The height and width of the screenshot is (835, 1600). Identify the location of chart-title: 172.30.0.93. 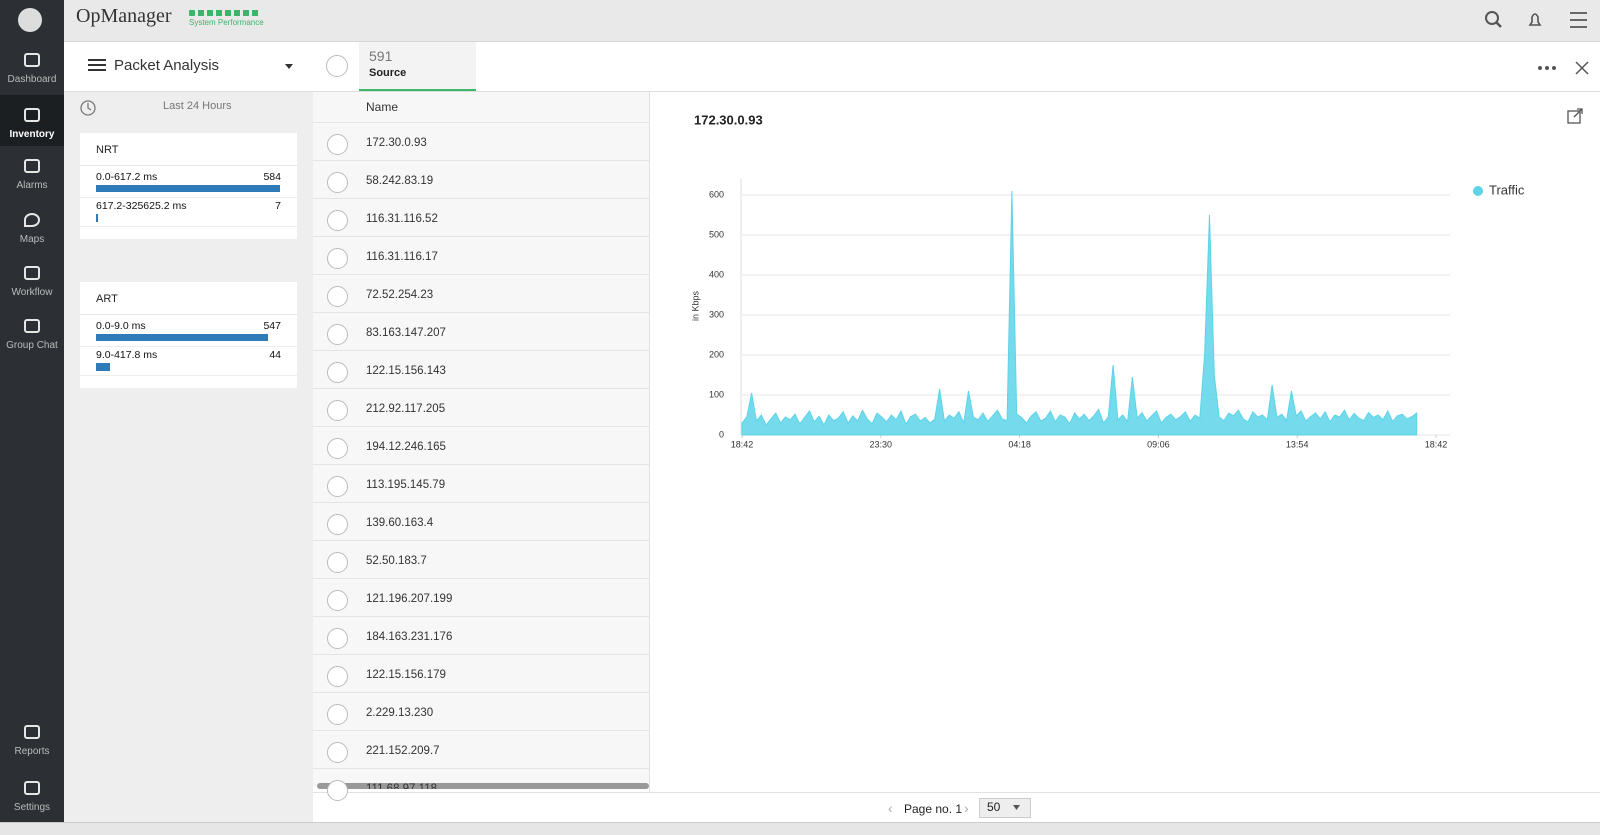
(728, 119).